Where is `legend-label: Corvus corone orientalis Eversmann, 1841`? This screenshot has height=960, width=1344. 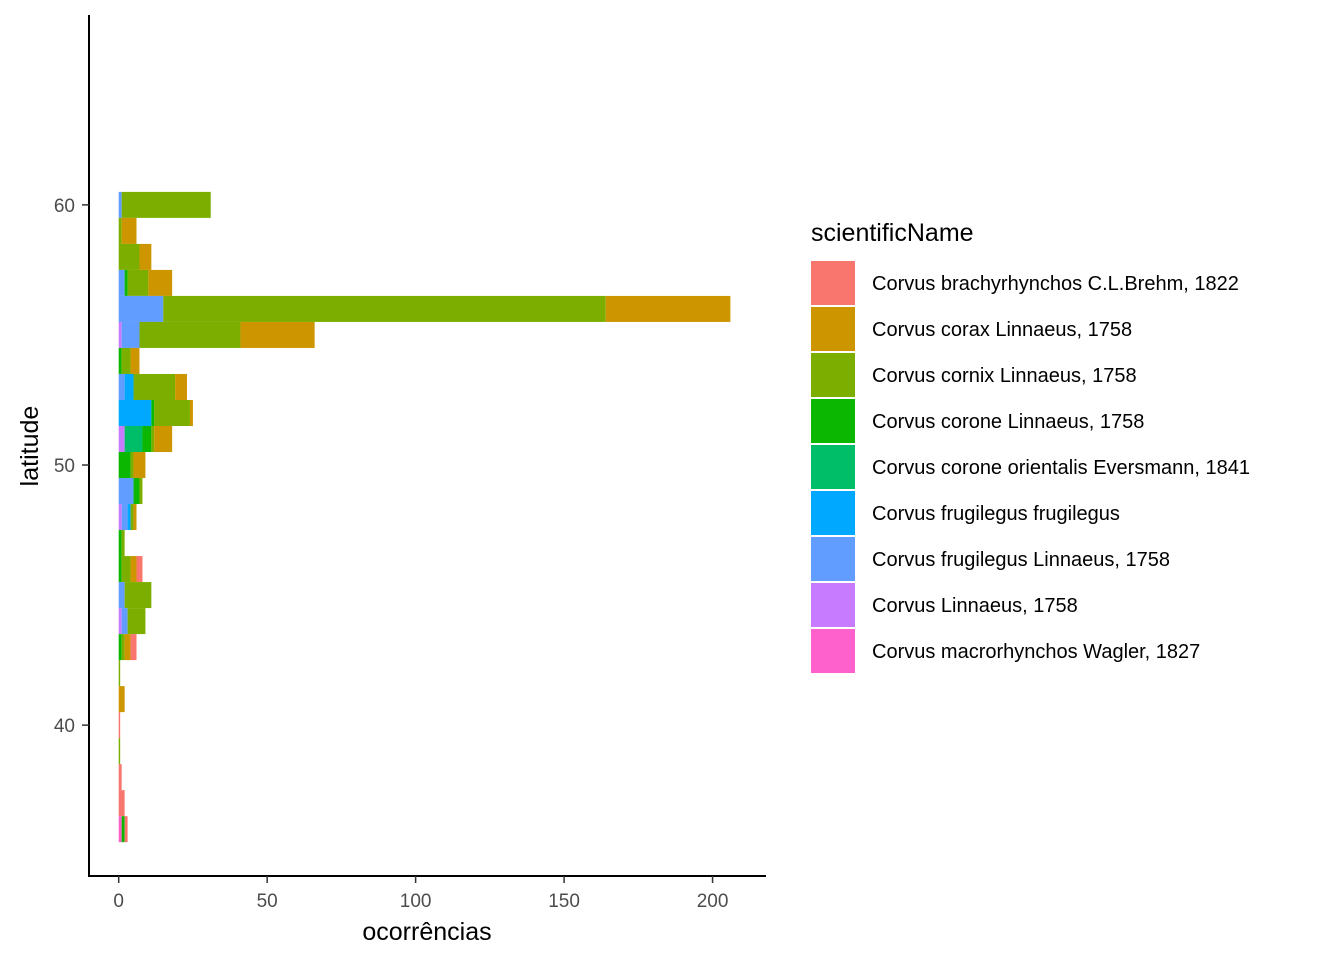
legend-label: Corvus corone orientalis Eversmann, 1841 is located at coordinates (1061, 468).